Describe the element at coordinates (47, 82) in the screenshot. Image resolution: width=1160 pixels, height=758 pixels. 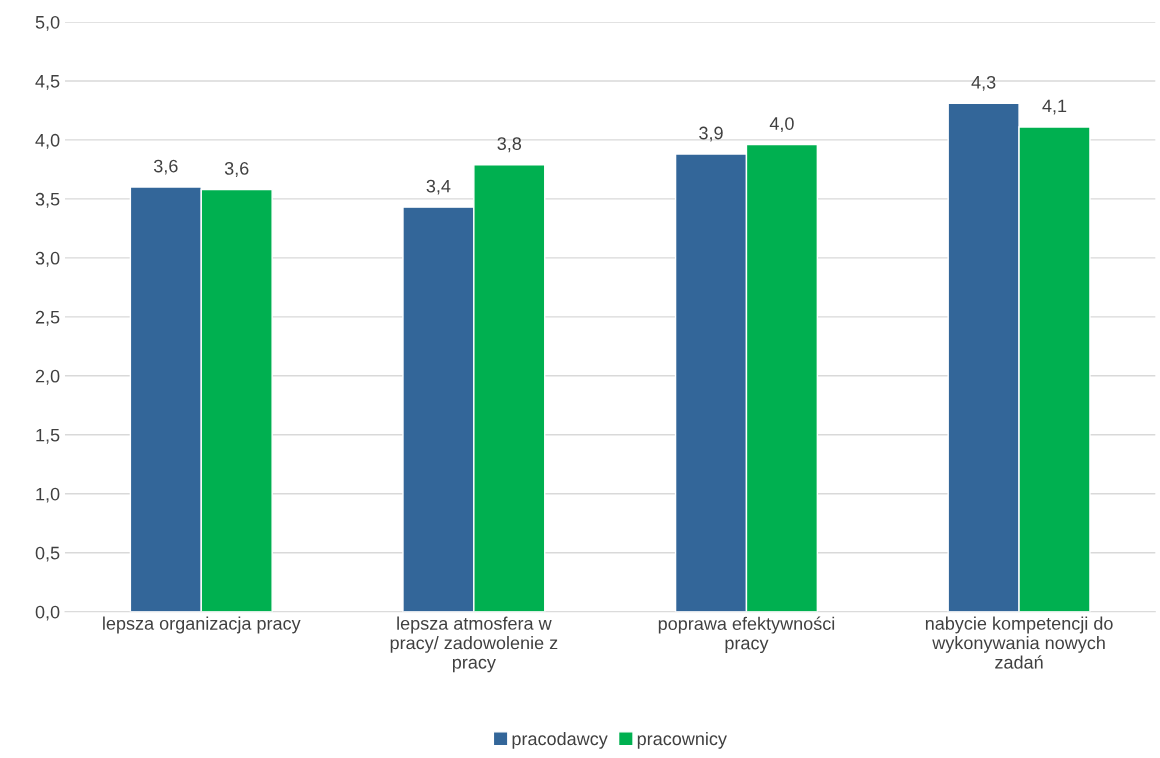
I see `y-tick-label: 4,5` at that location.